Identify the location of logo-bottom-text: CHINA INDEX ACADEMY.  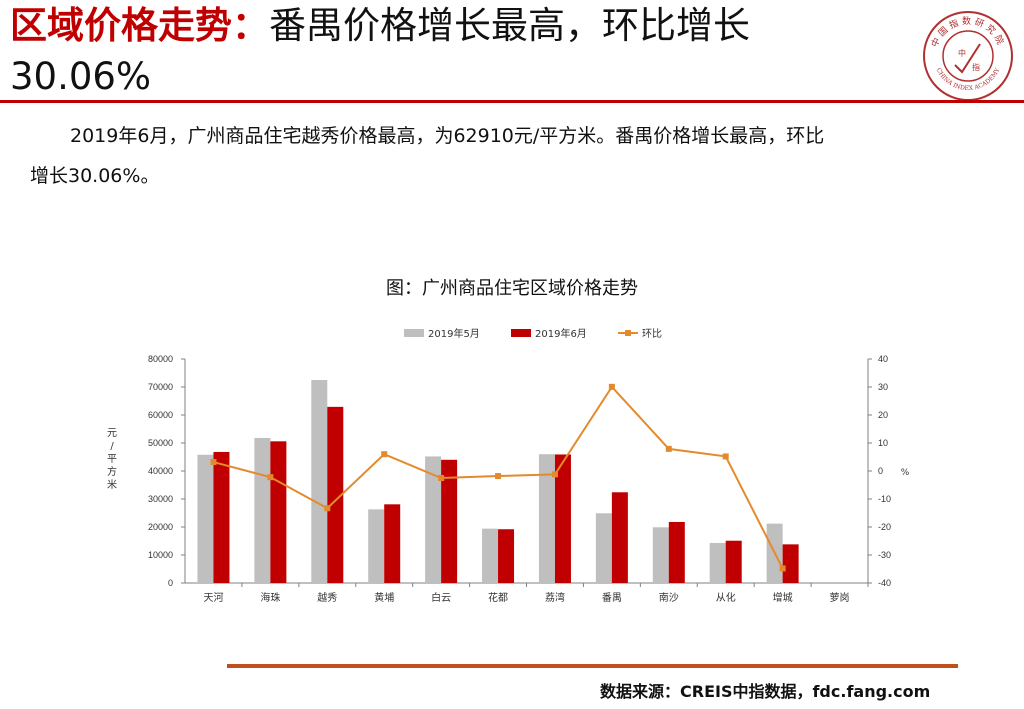
(968, 79).